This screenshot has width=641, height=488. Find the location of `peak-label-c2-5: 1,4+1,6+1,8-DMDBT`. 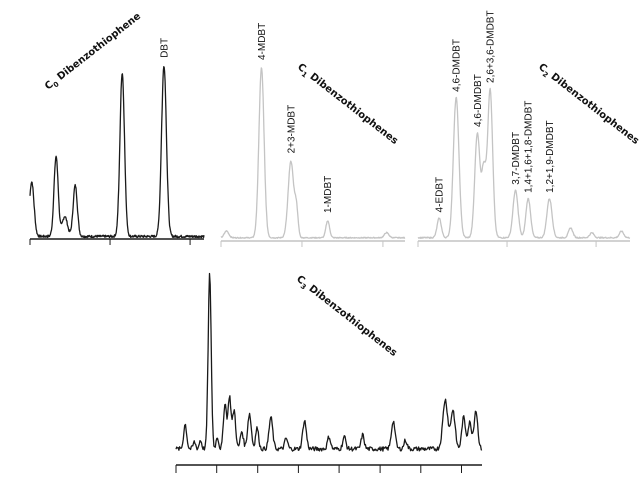

peak-label-c2-5: 1,4+1,6+1,8-DMDBT is located at coordinates (529, 147).